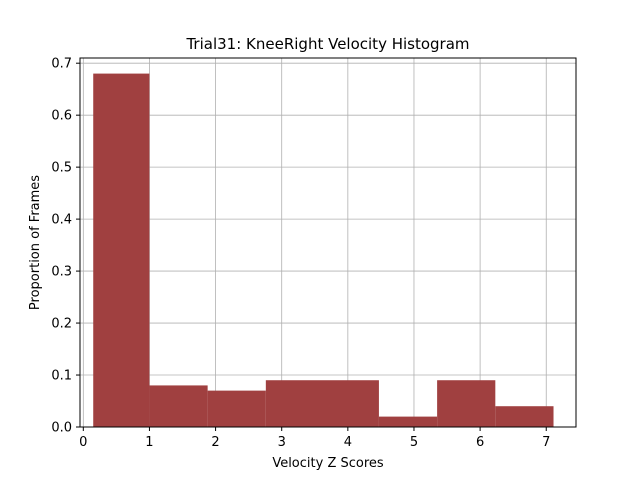 This screenshot has width=640, height=480. I want to click on x-tick-label: 3, so click(282, 442).